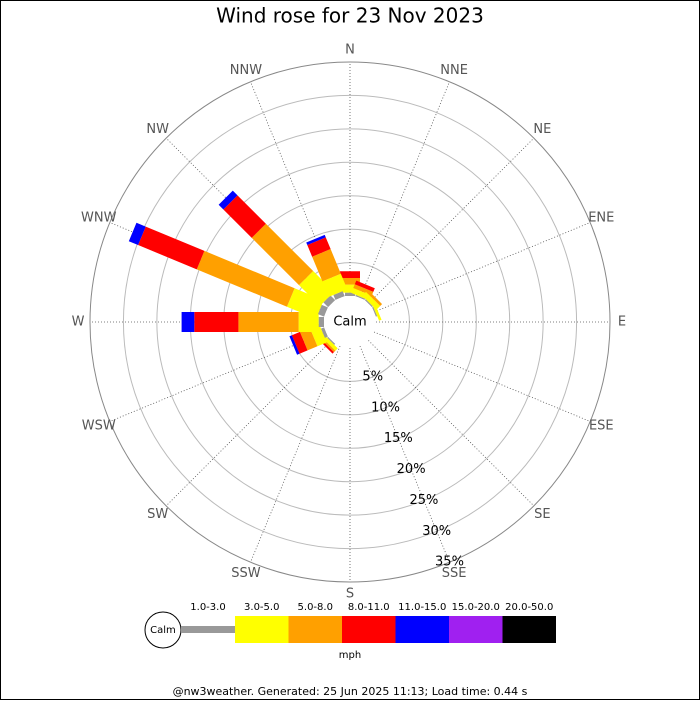 The width and height of the screenshot is (700, 704). I want to click on legend-label: 5.0-8.0, so click(315, 607).